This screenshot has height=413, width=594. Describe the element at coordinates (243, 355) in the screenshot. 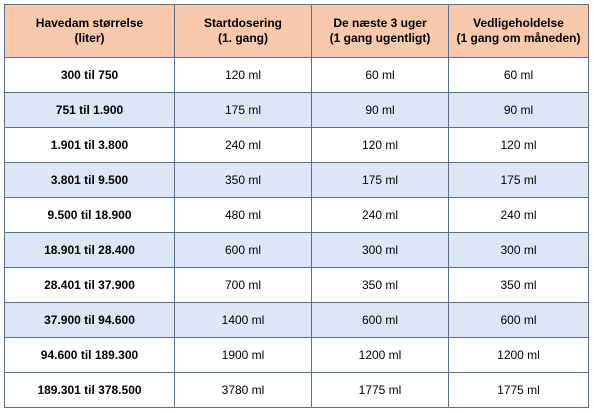

I see `cell-start-dose: 1900 ml` at that location.